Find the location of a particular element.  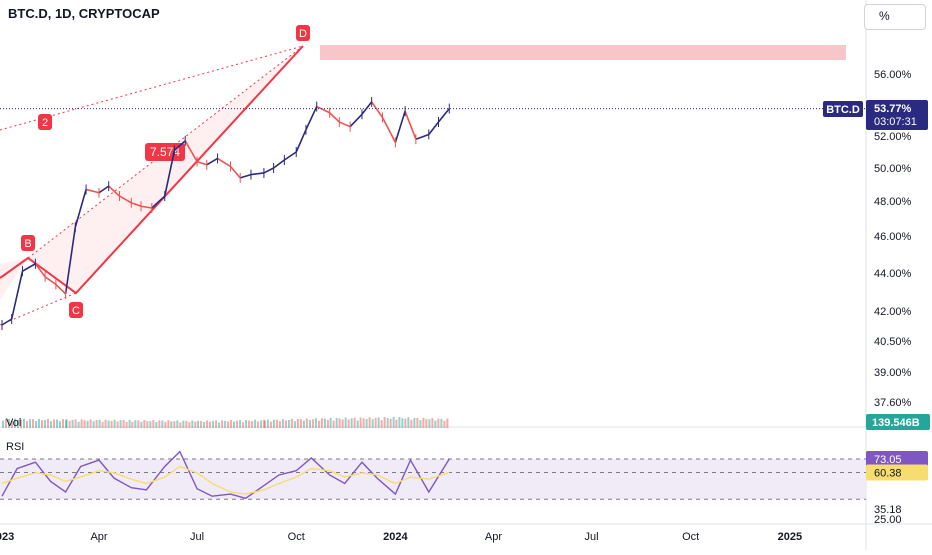

pattern-label-text: C is located at coordinates (76, 311).